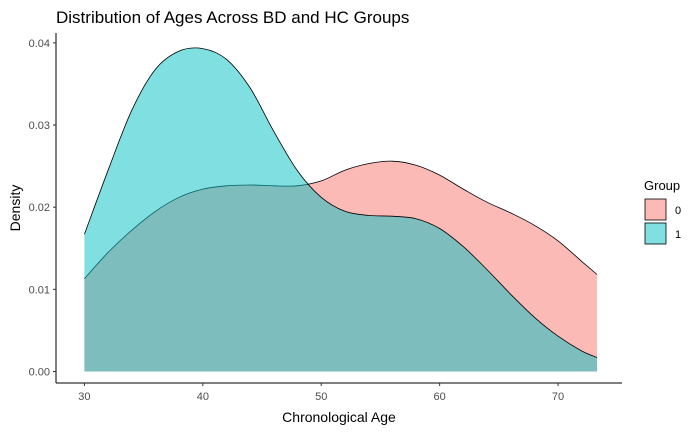  I want to click on x-tick-label: 30, so click(84, 397).